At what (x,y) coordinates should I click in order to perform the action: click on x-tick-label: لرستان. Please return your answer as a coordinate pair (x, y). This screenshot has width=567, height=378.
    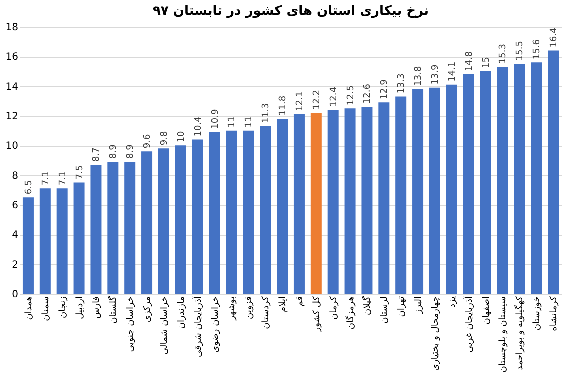
    Looking at the image, I should click on (385, 310).